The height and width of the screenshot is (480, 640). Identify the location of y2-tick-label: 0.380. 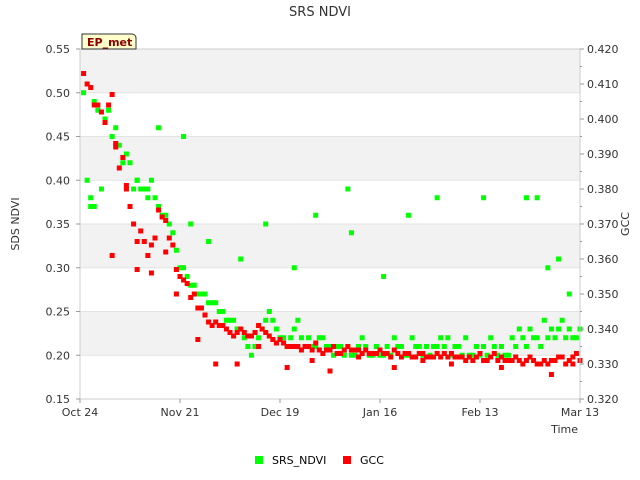
(603, 189).